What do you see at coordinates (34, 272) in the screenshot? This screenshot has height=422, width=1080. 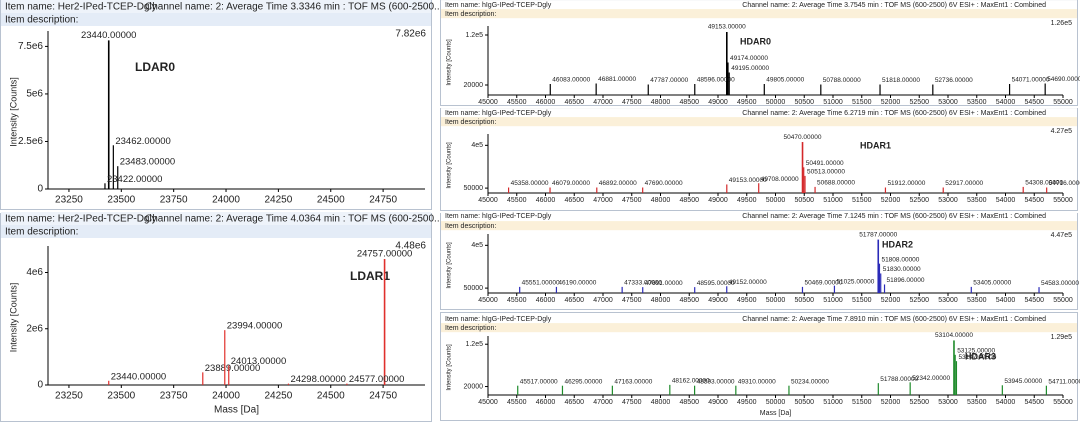 I see `y-tick-label: 4e6` at bounding box center [34, 272].